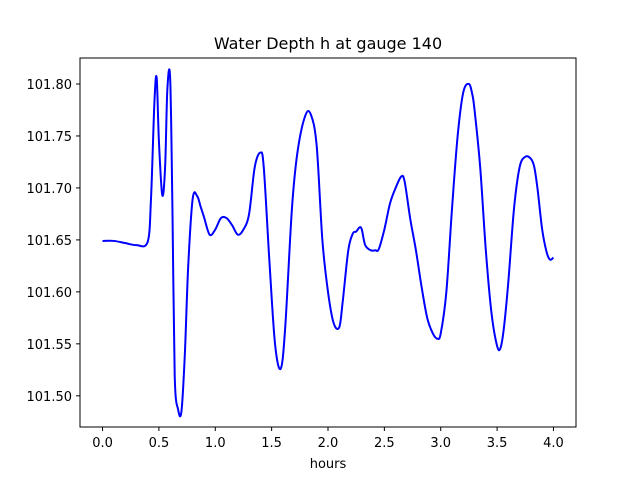 The width and height of the screenshot is (640, 480). I want to click on y-tick-label: 101.55, so click(50, 345).